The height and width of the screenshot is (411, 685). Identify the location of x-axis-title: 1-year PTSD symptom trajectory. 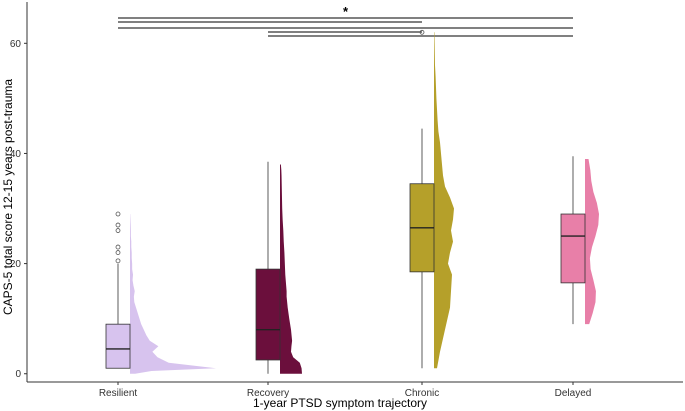
(340, 403).